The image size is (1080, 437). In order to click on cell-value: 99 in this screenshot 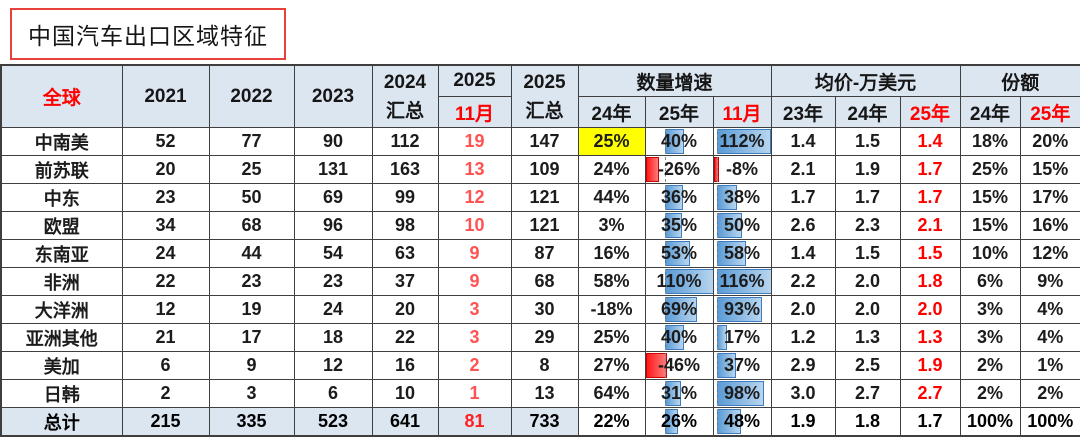, I will do `click(405, 197)`.